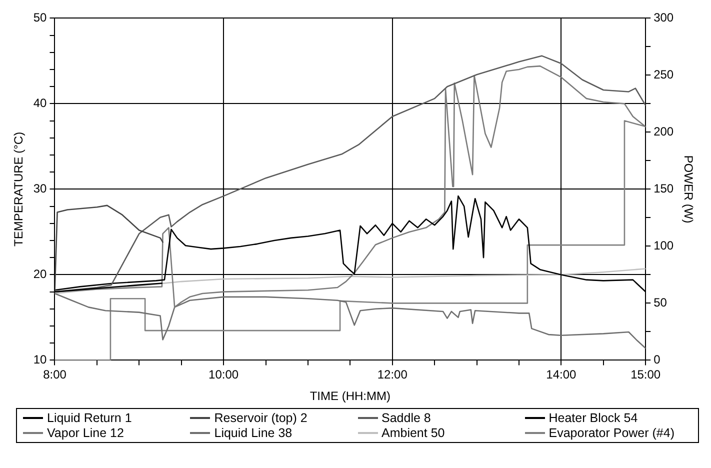 The image size is (711, 468). What do you see at coordinates (661, 303) in the screenshot?
I see `y2-tick-label: 50` at bounding box center [661, 303].